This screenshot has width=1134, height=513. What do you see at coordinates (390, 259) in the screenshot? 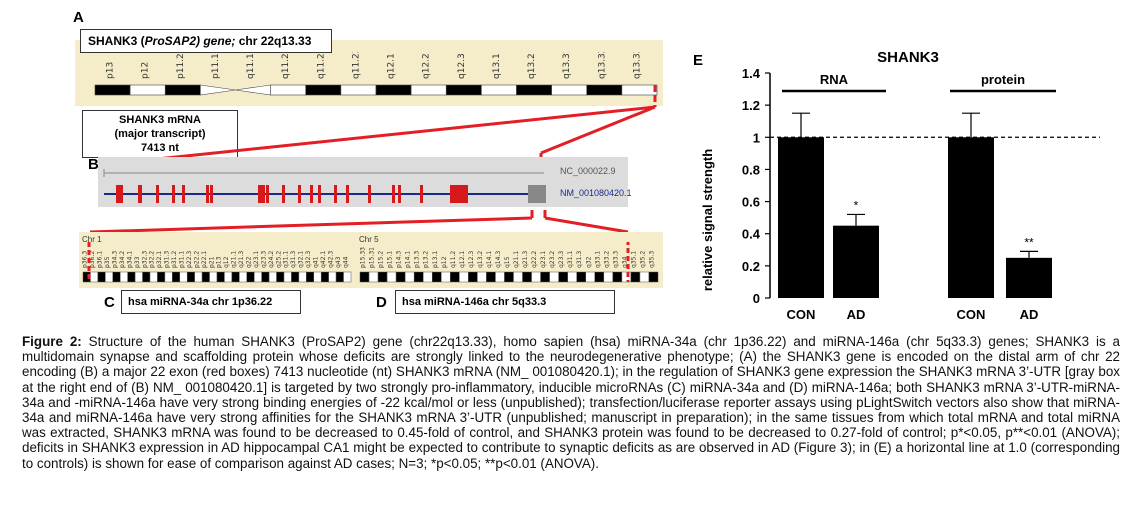
I see `chr5-band-label: p15.1` at bounding box center [390, 259].